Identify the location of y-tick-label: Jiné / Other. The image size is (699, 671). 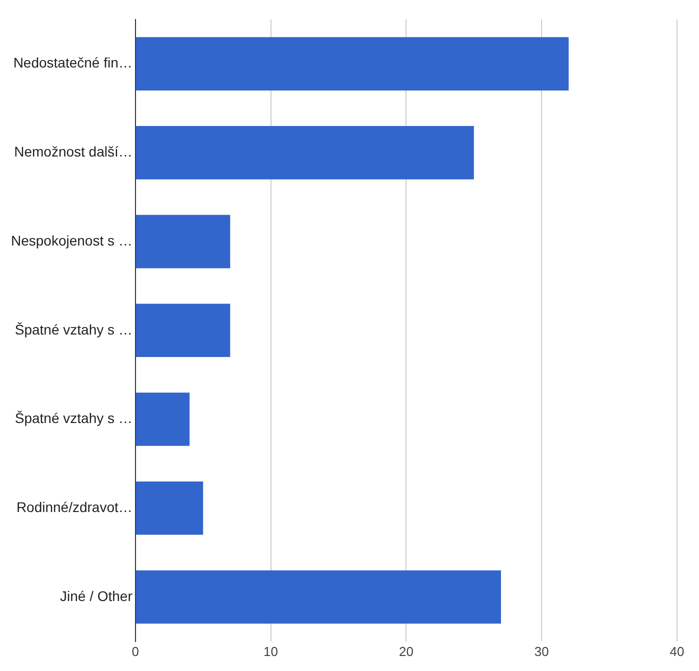
(96, 596).